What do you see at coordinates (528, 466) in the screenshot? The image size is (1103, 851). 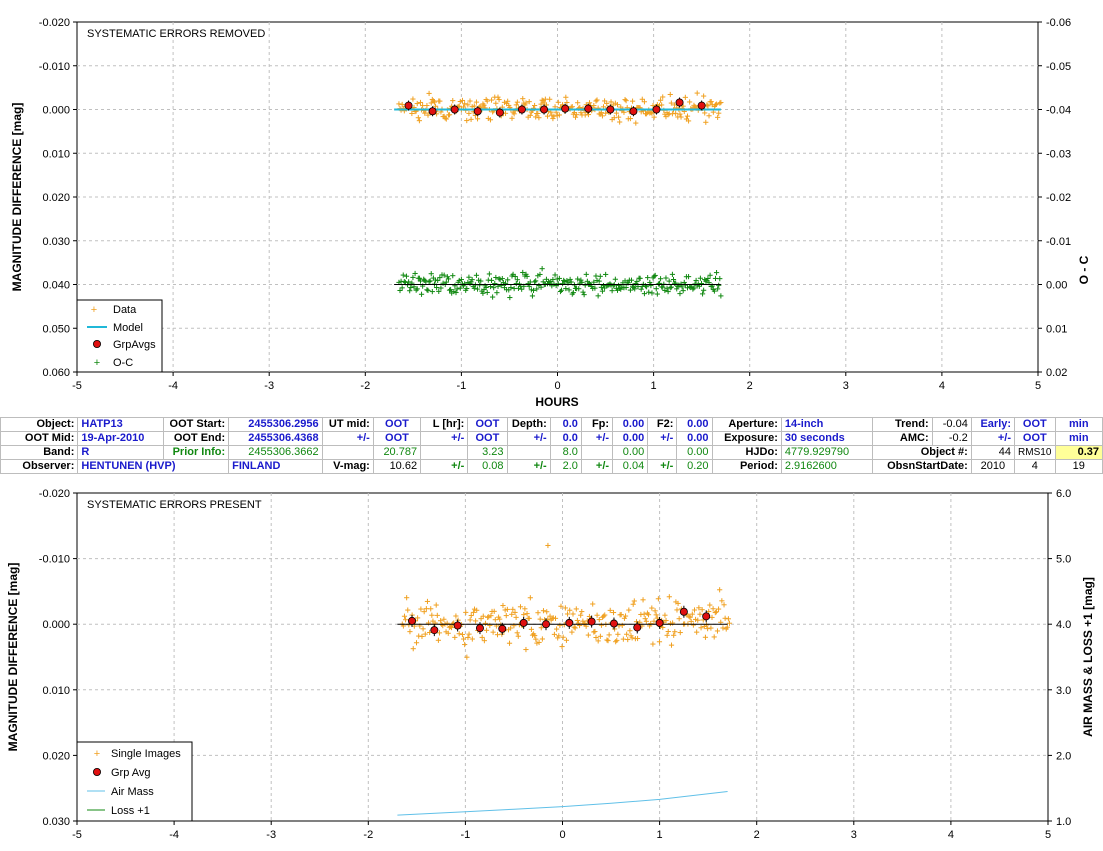 I see `r4-pm-2: +/-` at bounding box center [528, 466].